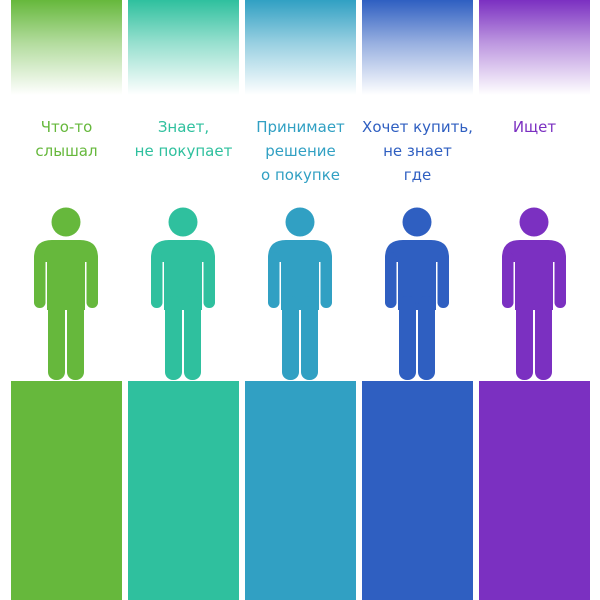  I want to click on stage-label-line: где, so click(417, 175).